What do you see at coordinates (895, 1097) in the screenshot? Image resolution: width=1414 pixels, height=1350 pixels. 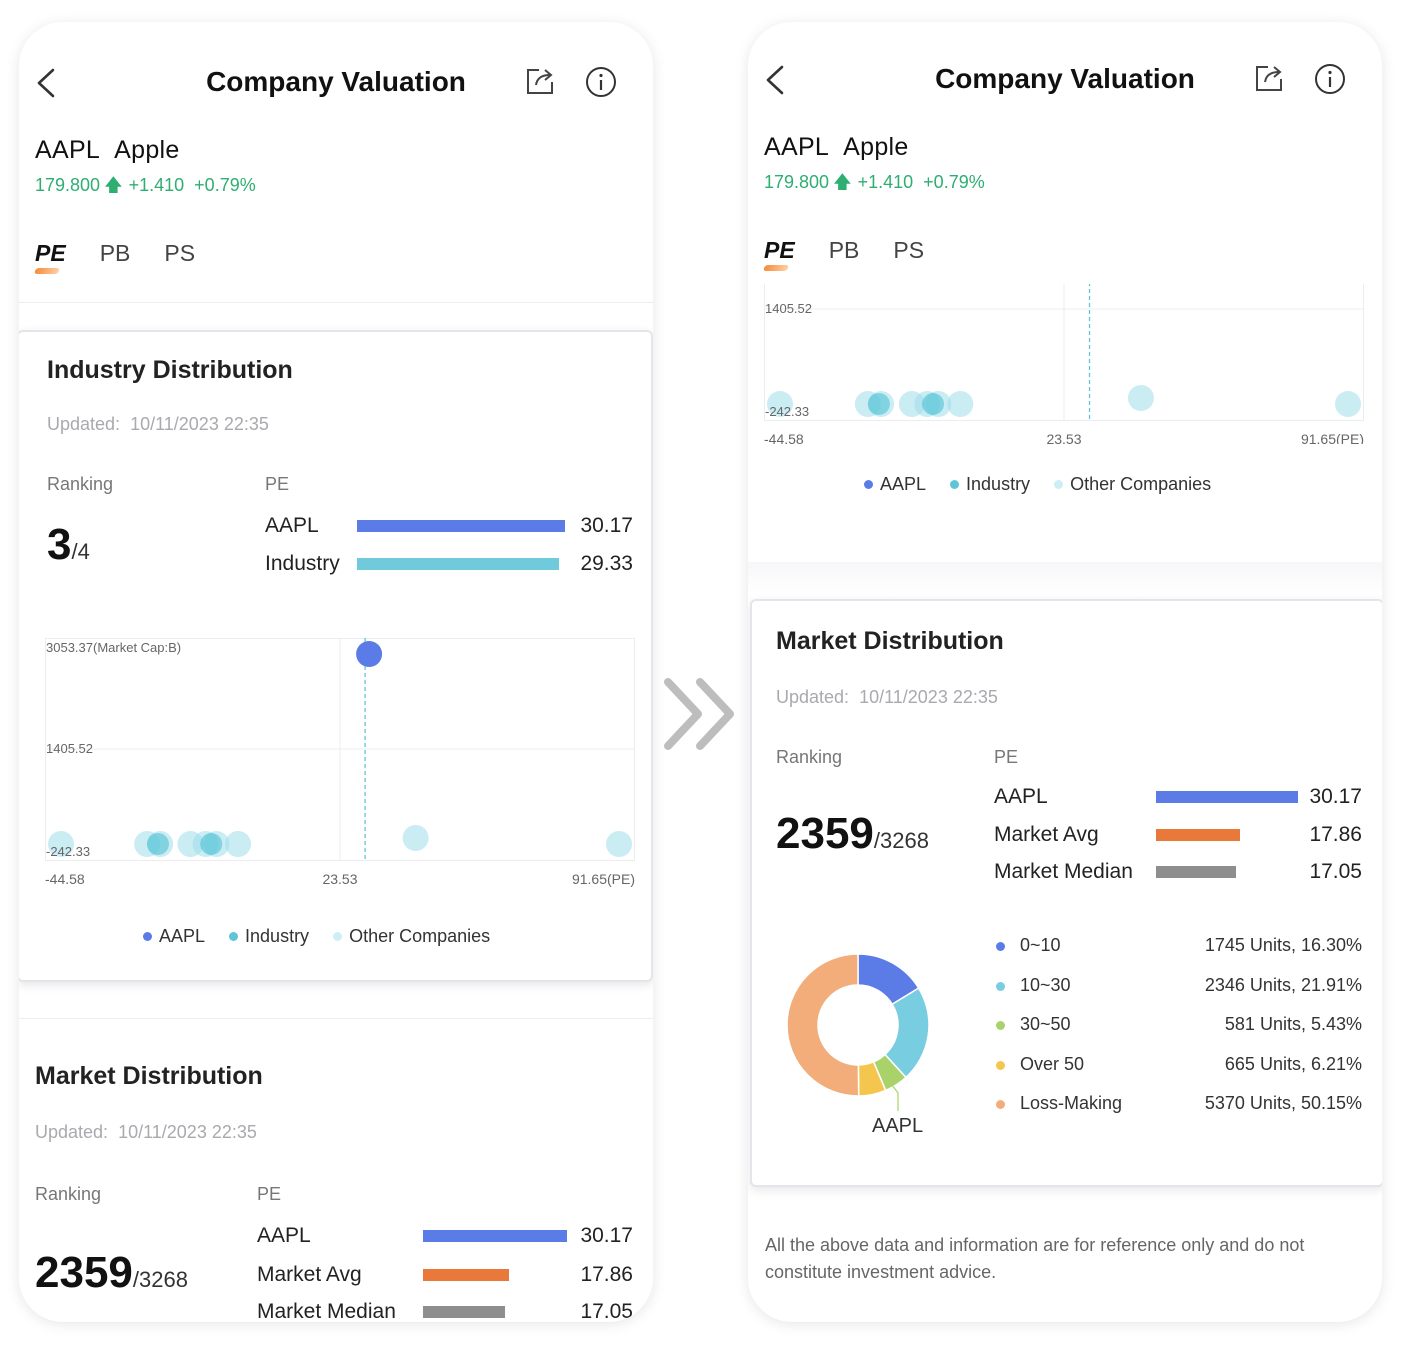 I see `aapl-pointer` at bounding box center [895, 1097].